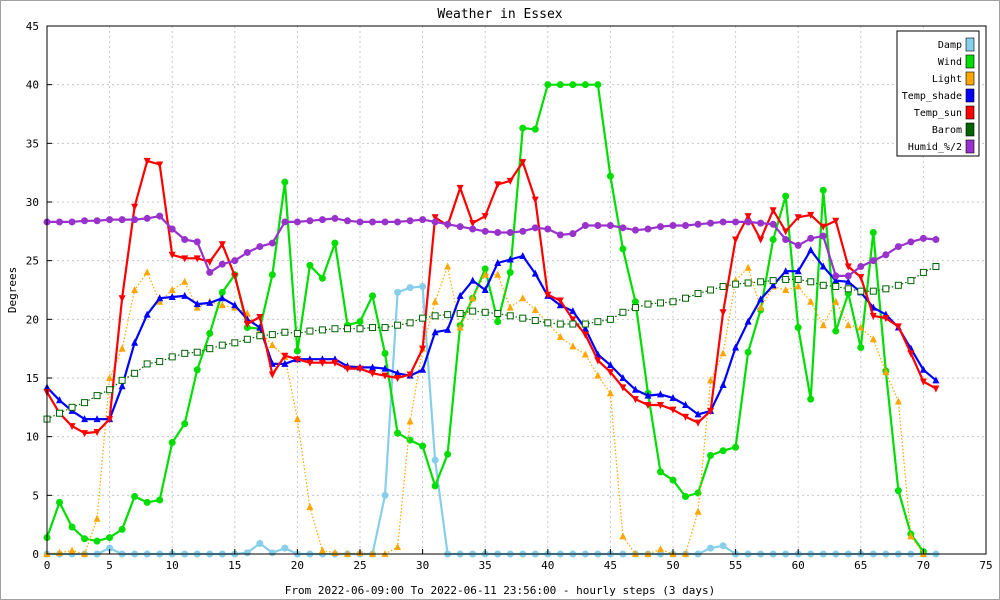  I want to click on legend-swatch-damp, so click(970, 44).